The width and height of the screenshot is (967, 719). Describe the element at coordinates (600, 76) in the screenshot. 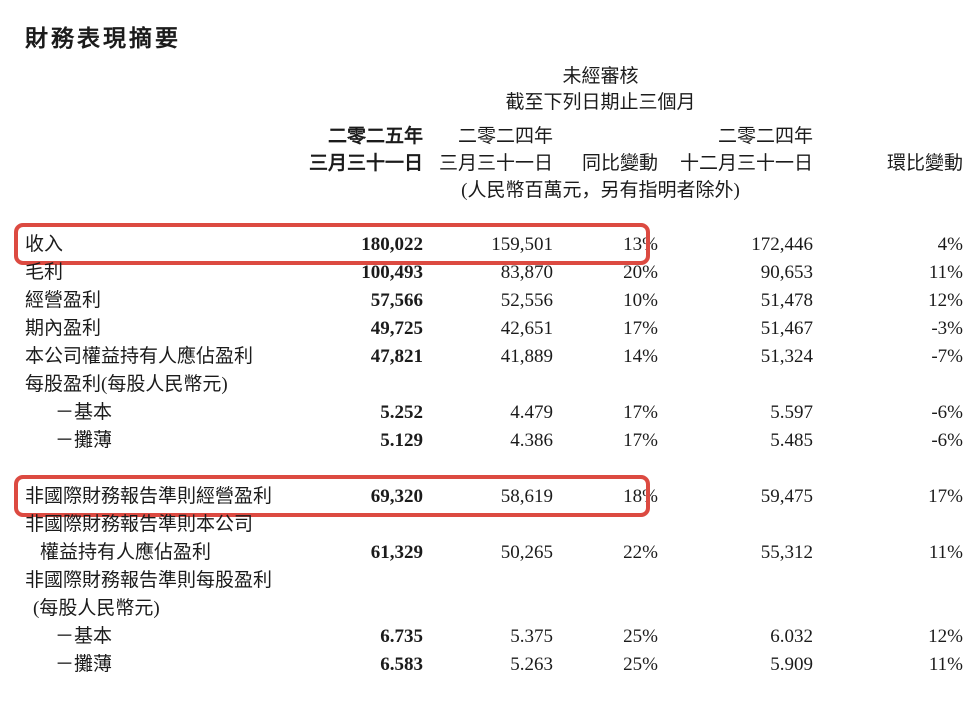

I see `unaudited-label: 未經審核` at that location.